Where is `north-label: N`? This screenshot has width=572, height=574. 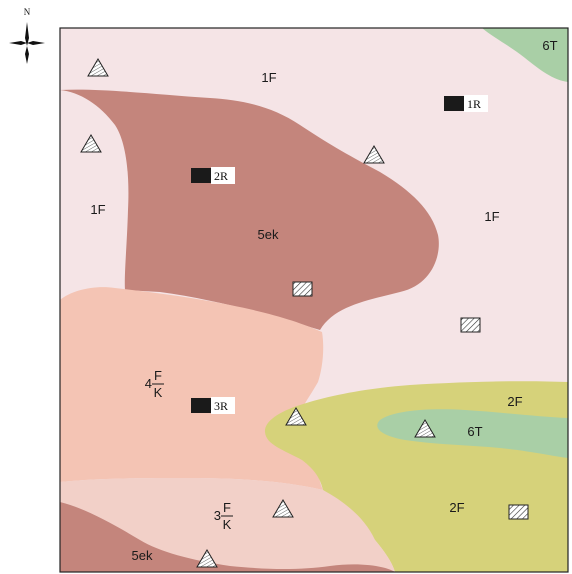
north-label: N is located at coordinates (27, 12).